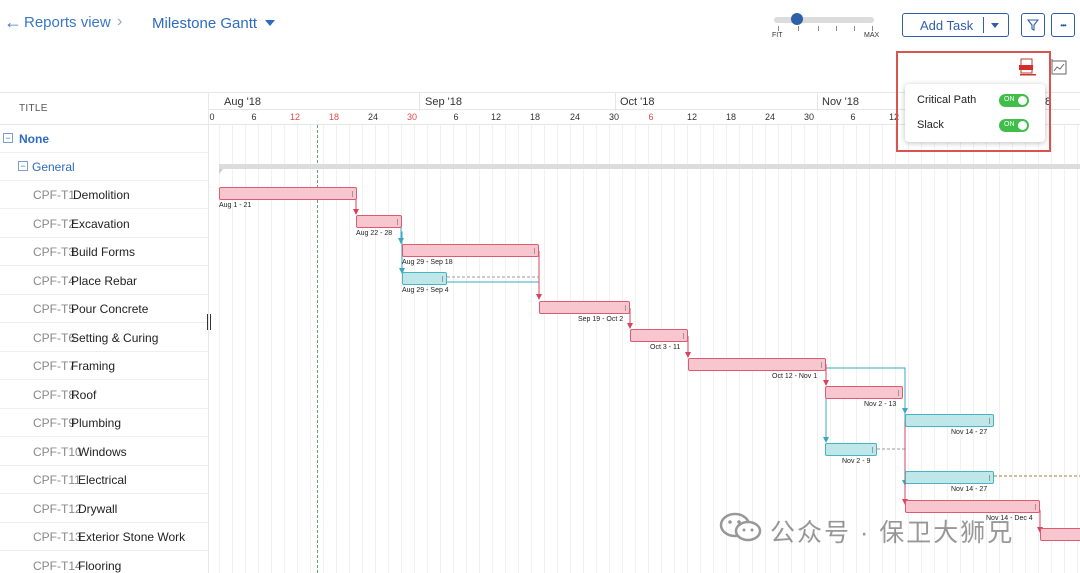 Image resolution: width=1080 pixels, height=573 pixels. Describe the element at coordinates (969, 432) in the screenshot. I see `bar-date-label: Nov 14 - 27` at that location.